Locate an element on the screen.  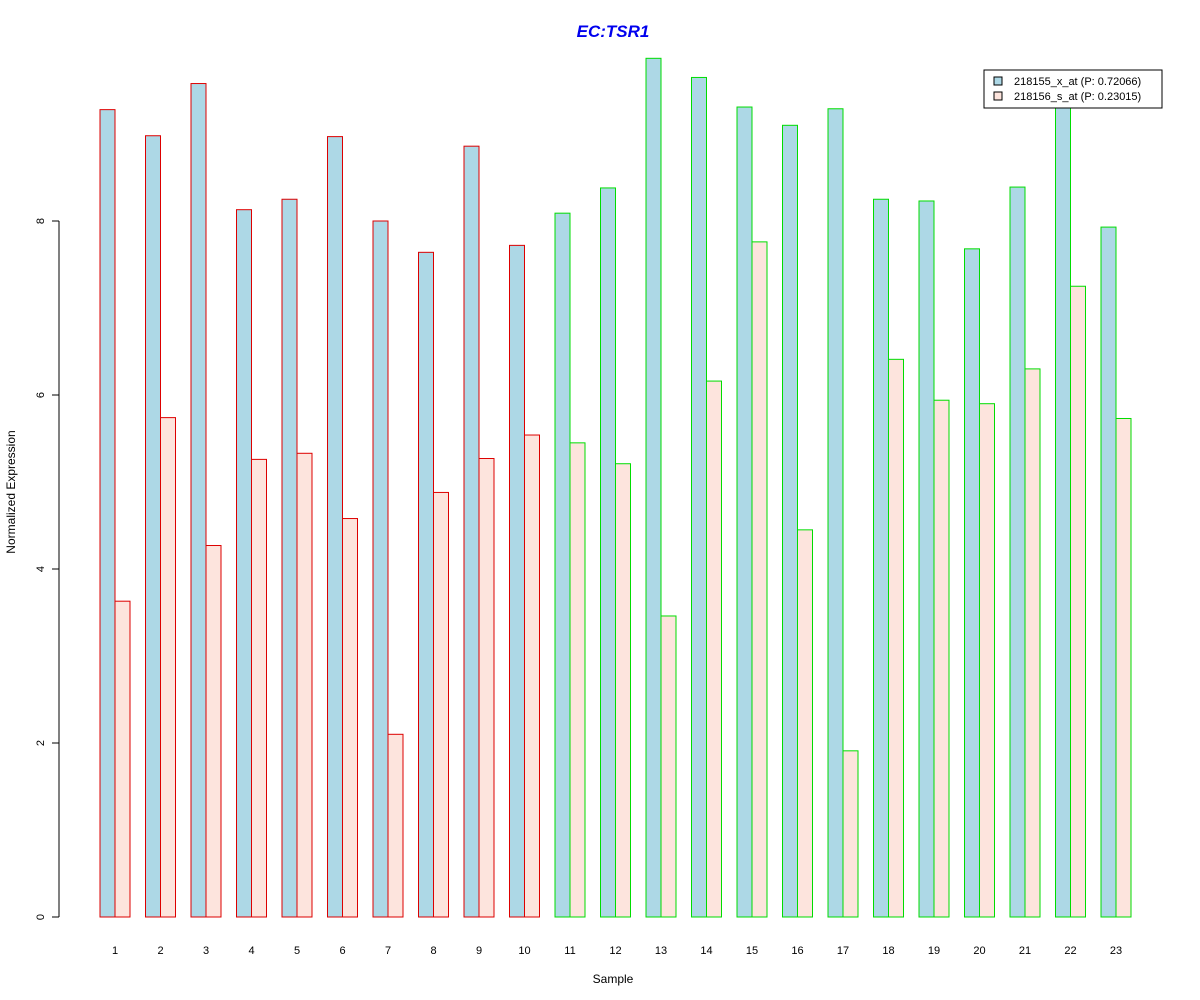
legend-label-2: 218156_s_at (P: 0.23015) is located at coordinates (1077, 97).